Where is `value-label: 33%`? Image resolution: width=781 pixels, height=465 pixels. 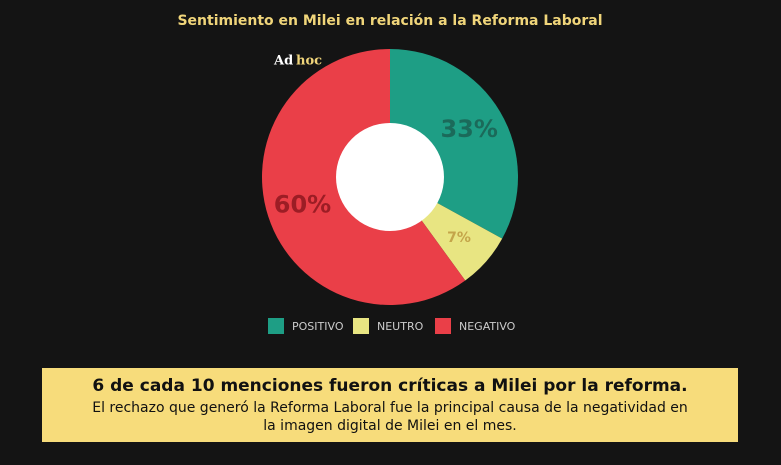
value-label: 33% is located at coordinates (468, 129).